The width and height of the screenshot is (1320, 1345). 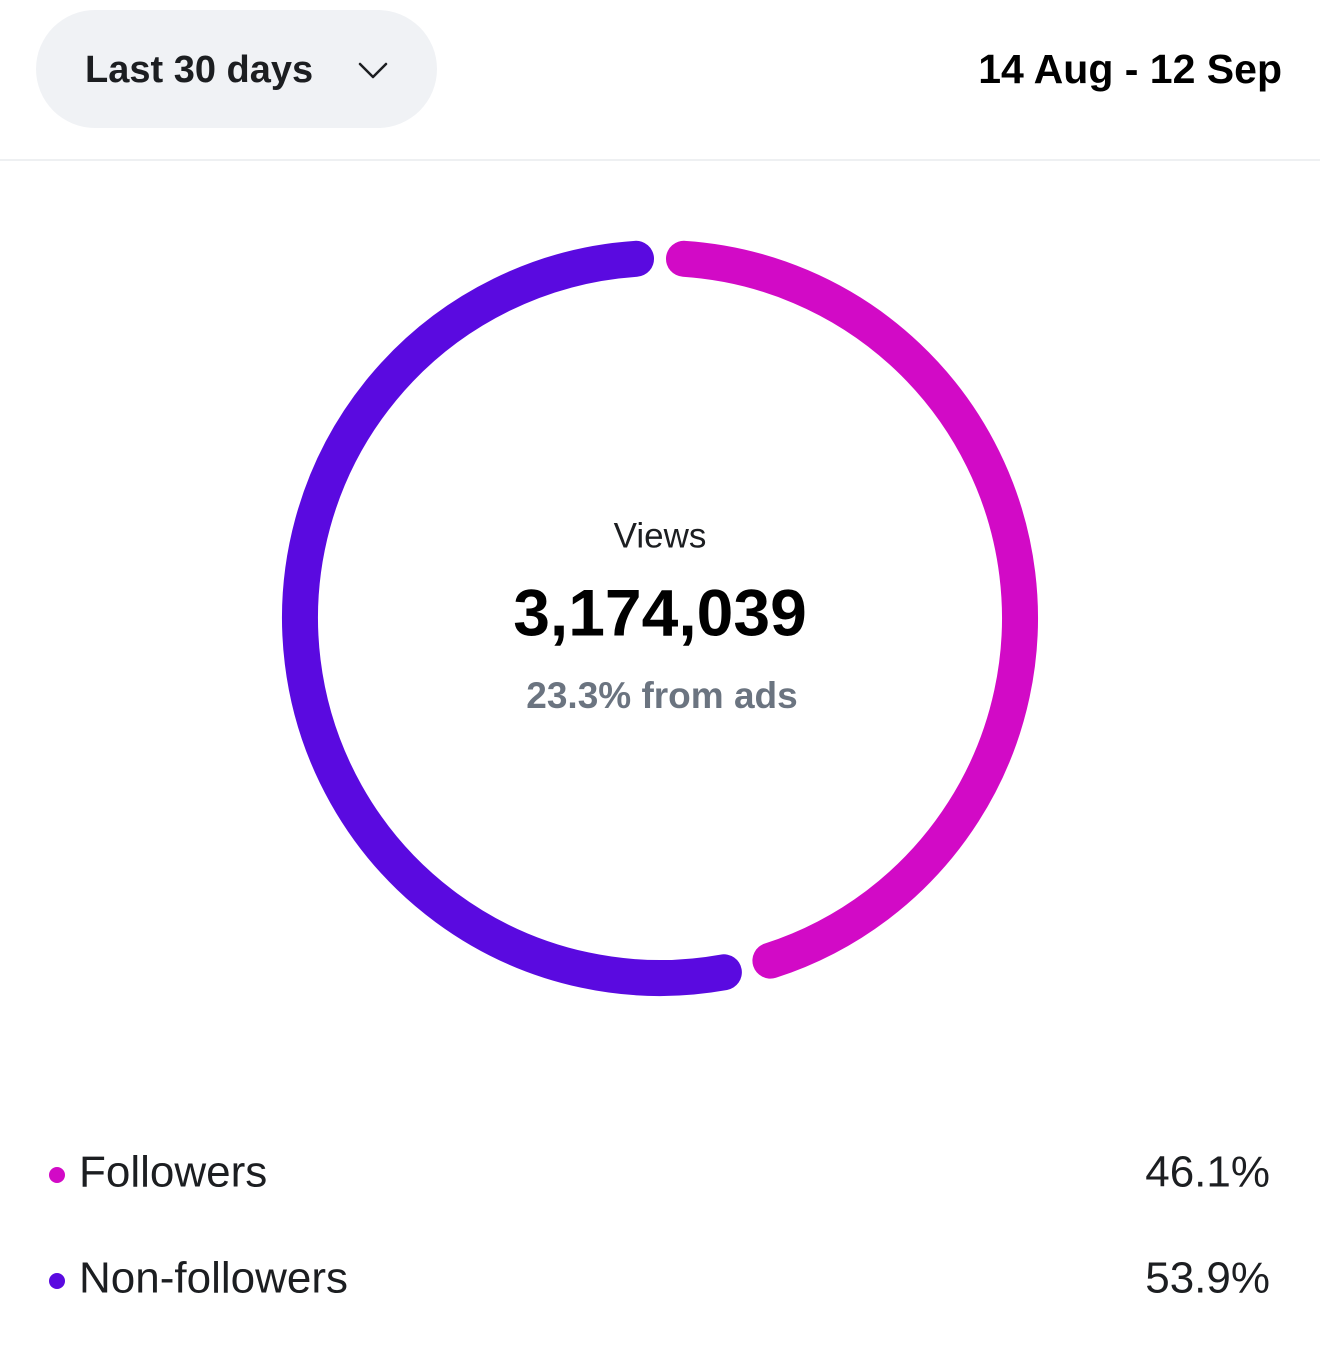 What do you see at coordinates (199, 70) in the screenshot?
I see `filter-label: Last 30 days` at bounding box center [199, 70].